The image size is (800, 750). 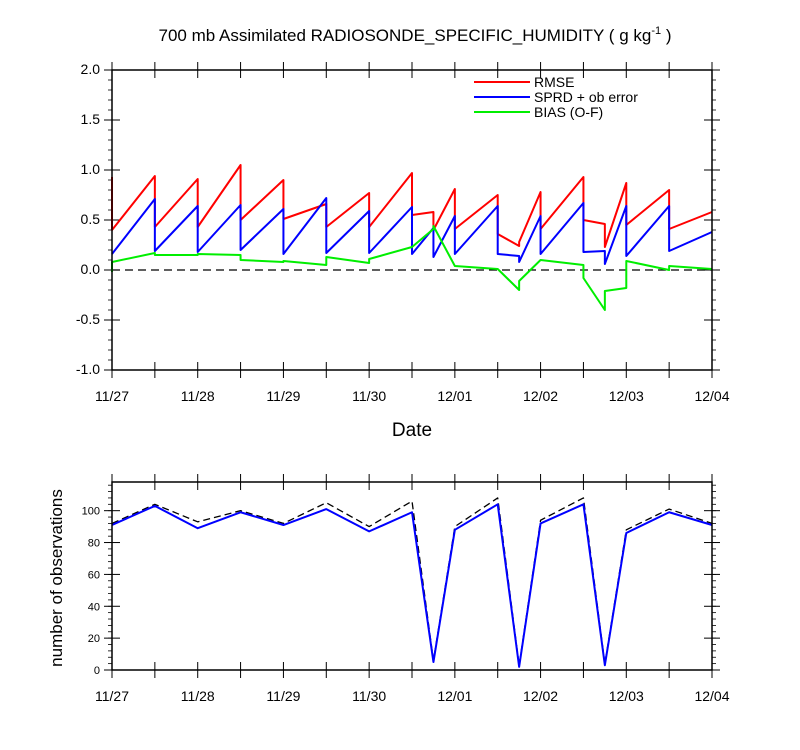 What do you see at coordinates (91, 512) in the screenshot?
I see `y-tick-label: 100` at bounding box center [91, 512].